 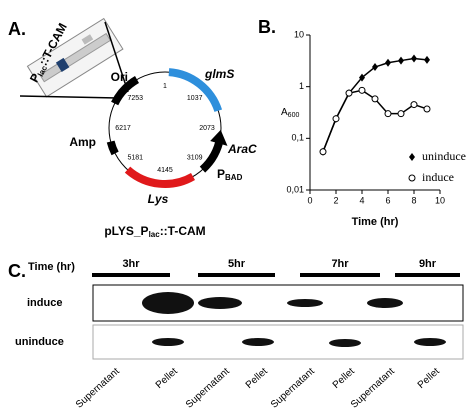 I want to click on time-point: 5hr, so click(x=237, y=264).